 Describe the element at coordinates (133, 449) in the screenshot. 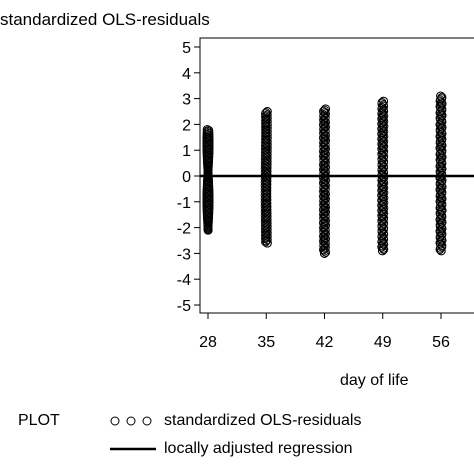

I see `line-marker-icon` at that location.